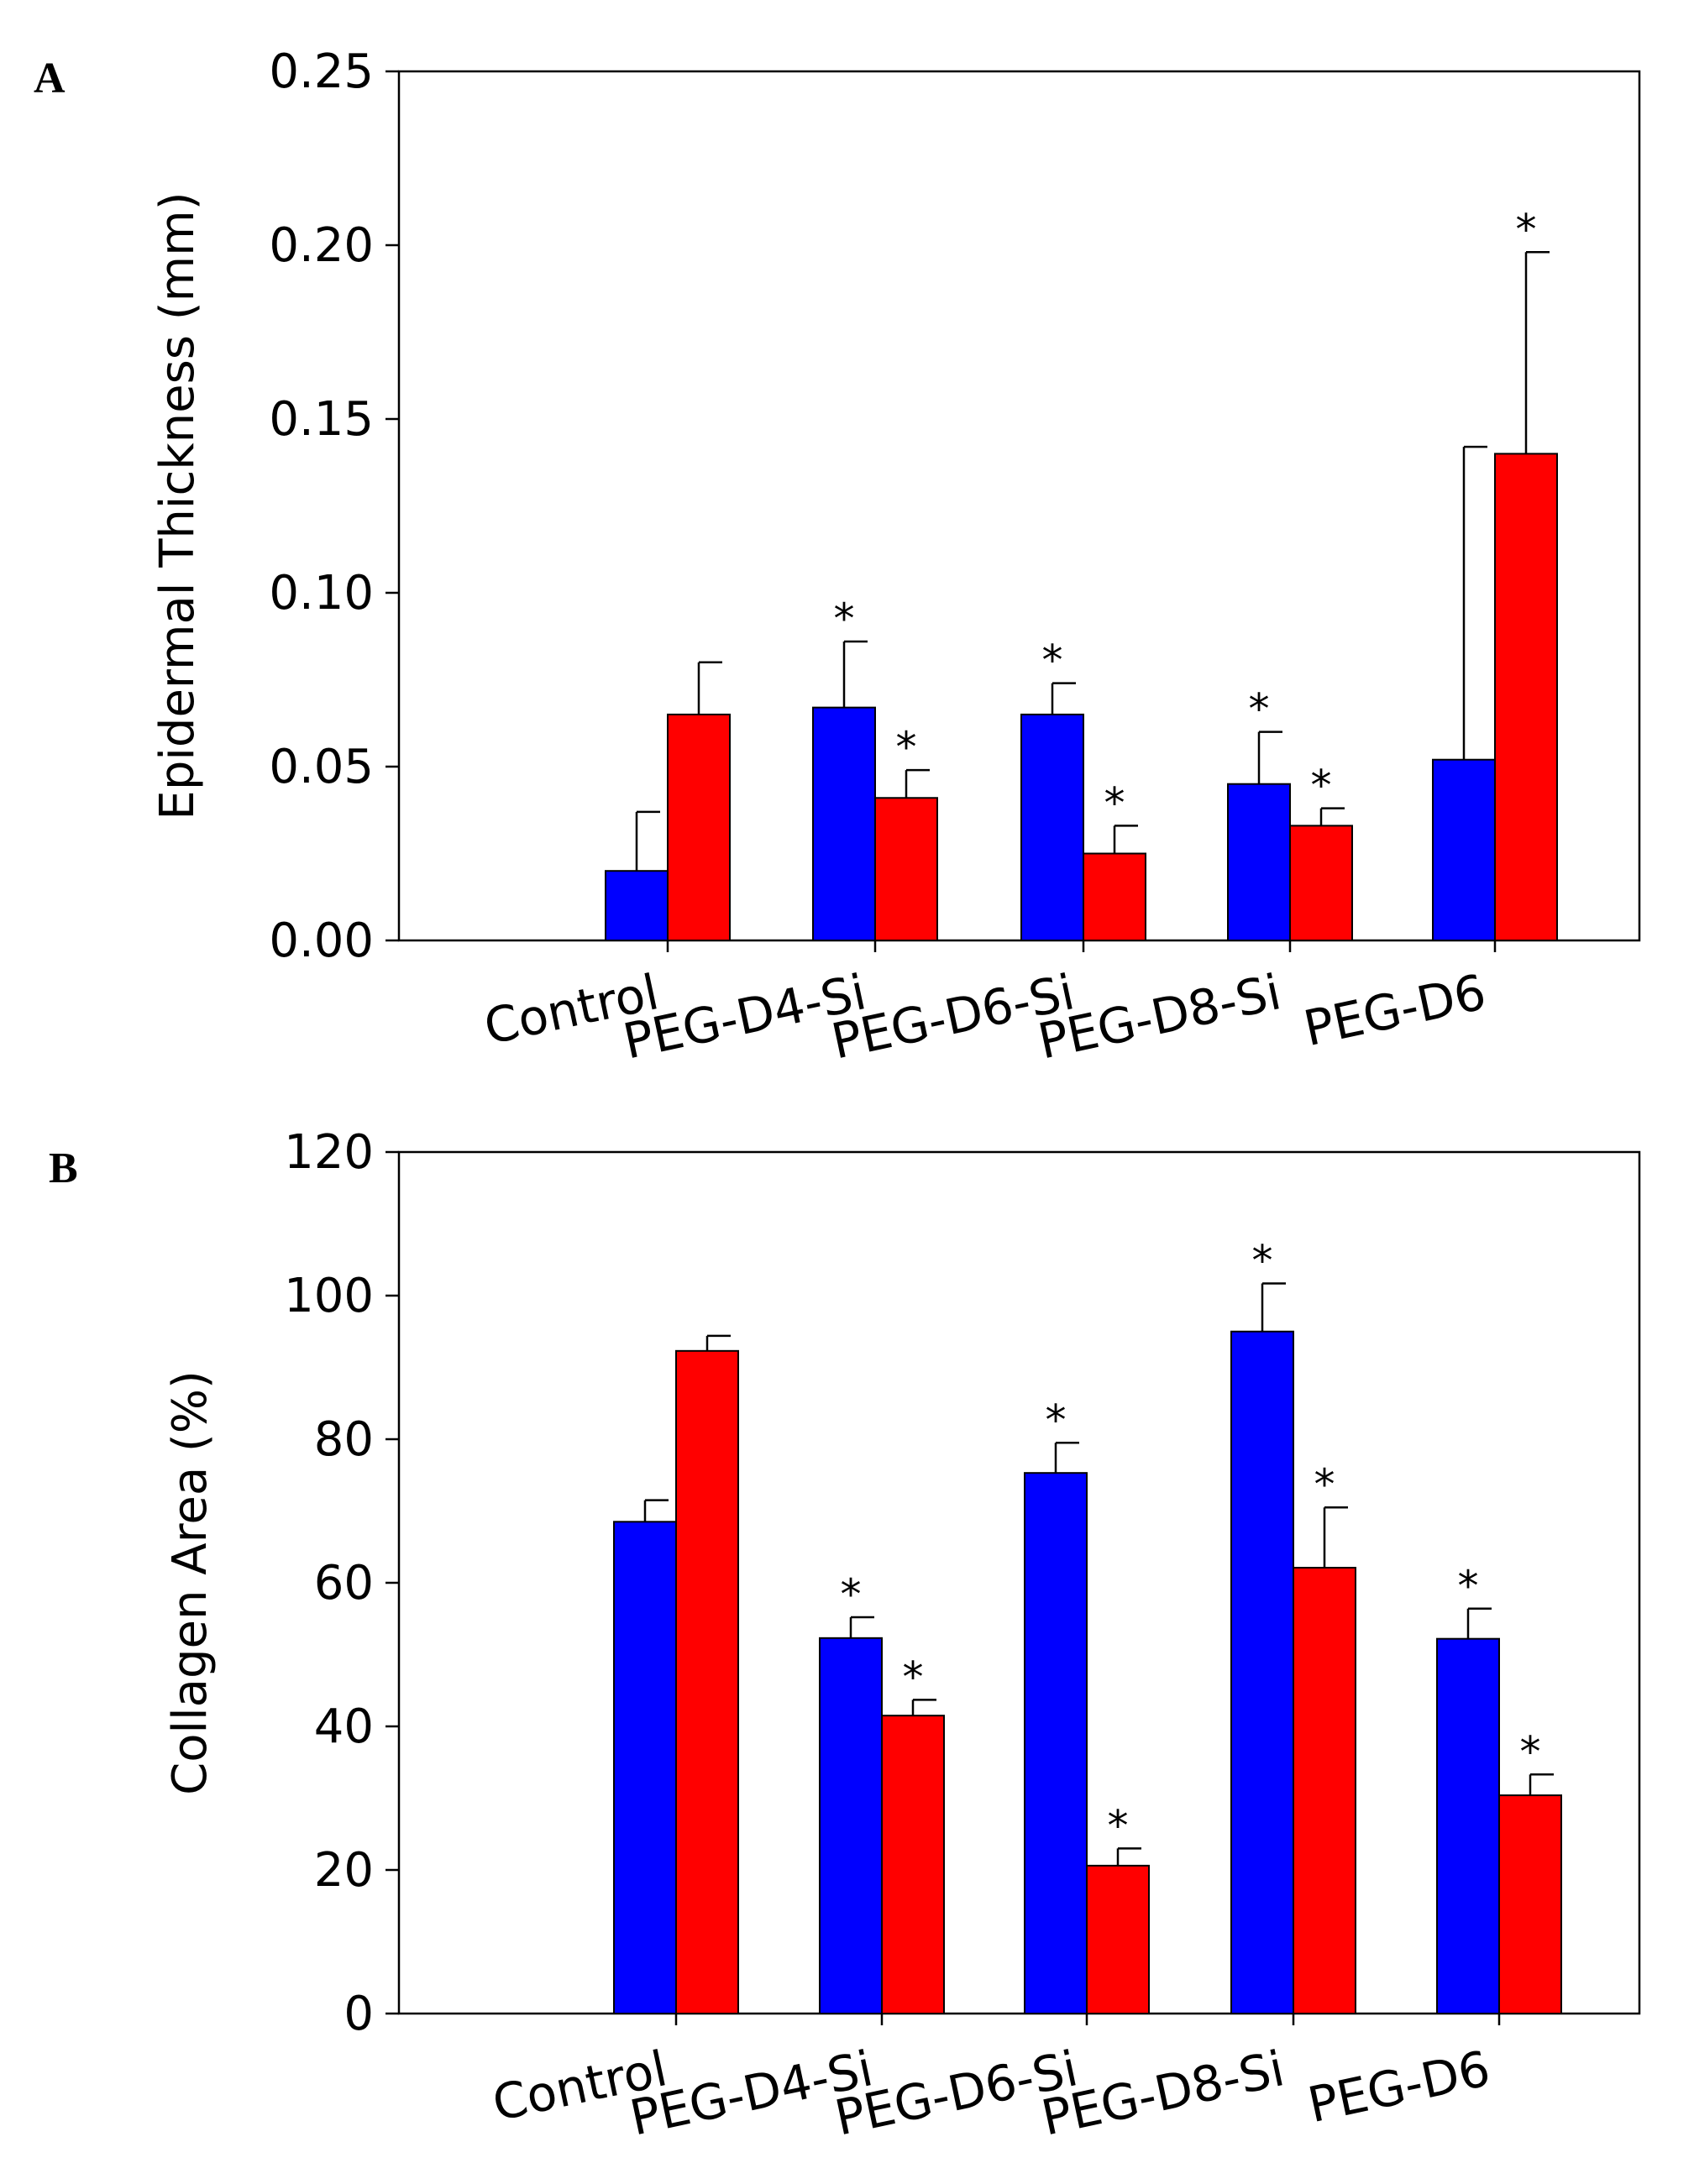  Describe the element at coordinates (329, 1296) in the screenshot. I see `y-tick-label: 100` at that location.